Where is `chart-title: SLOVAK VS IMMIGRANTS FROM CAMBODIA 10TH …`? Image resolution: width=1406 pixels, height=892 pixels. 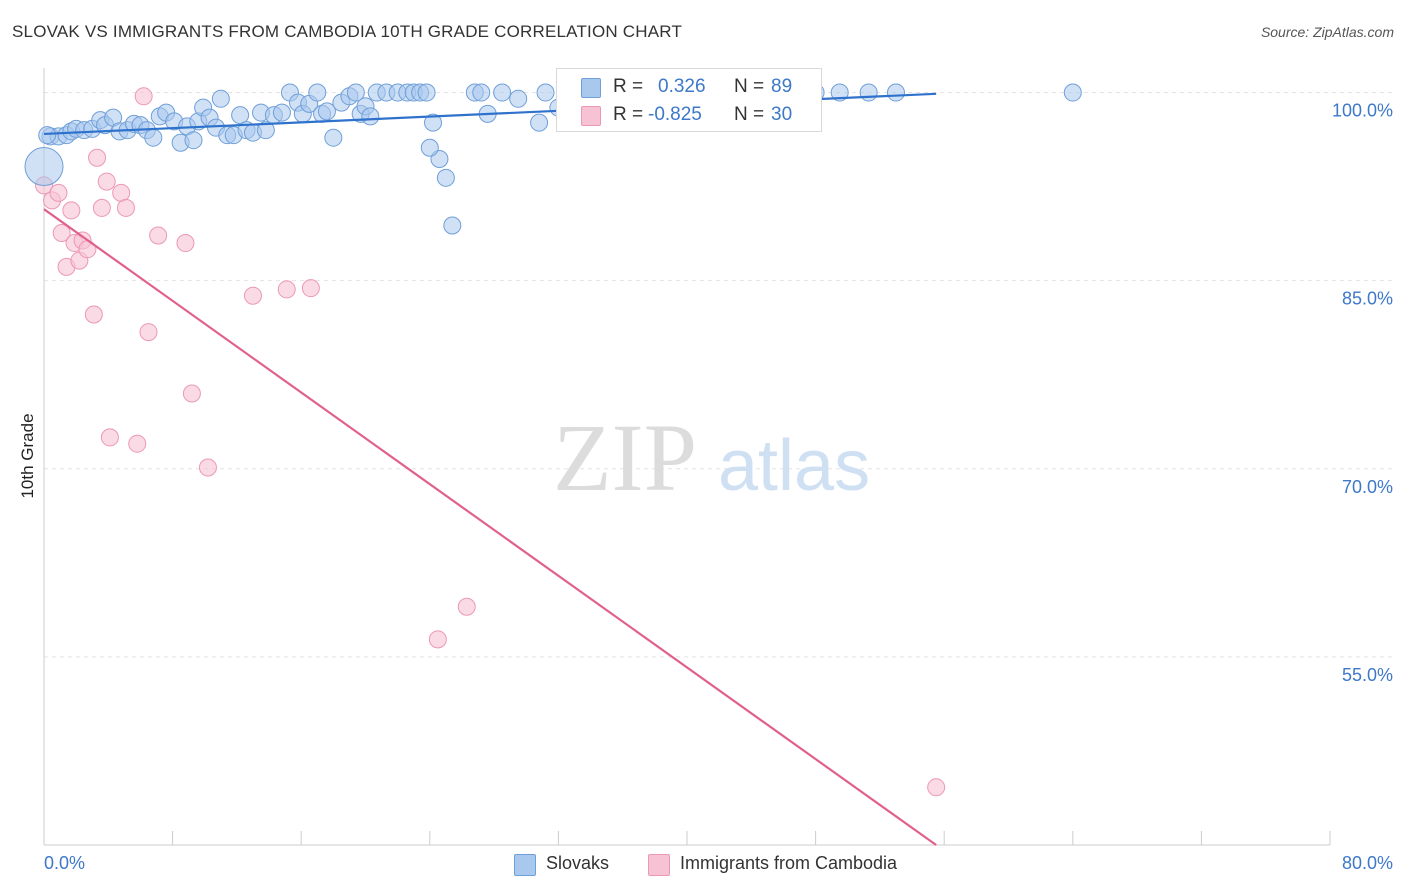 chart-title: SLOVAK VS IMMIGRANTS FROM CAMBODIA 10TH … is located at coordinates (347, 31).